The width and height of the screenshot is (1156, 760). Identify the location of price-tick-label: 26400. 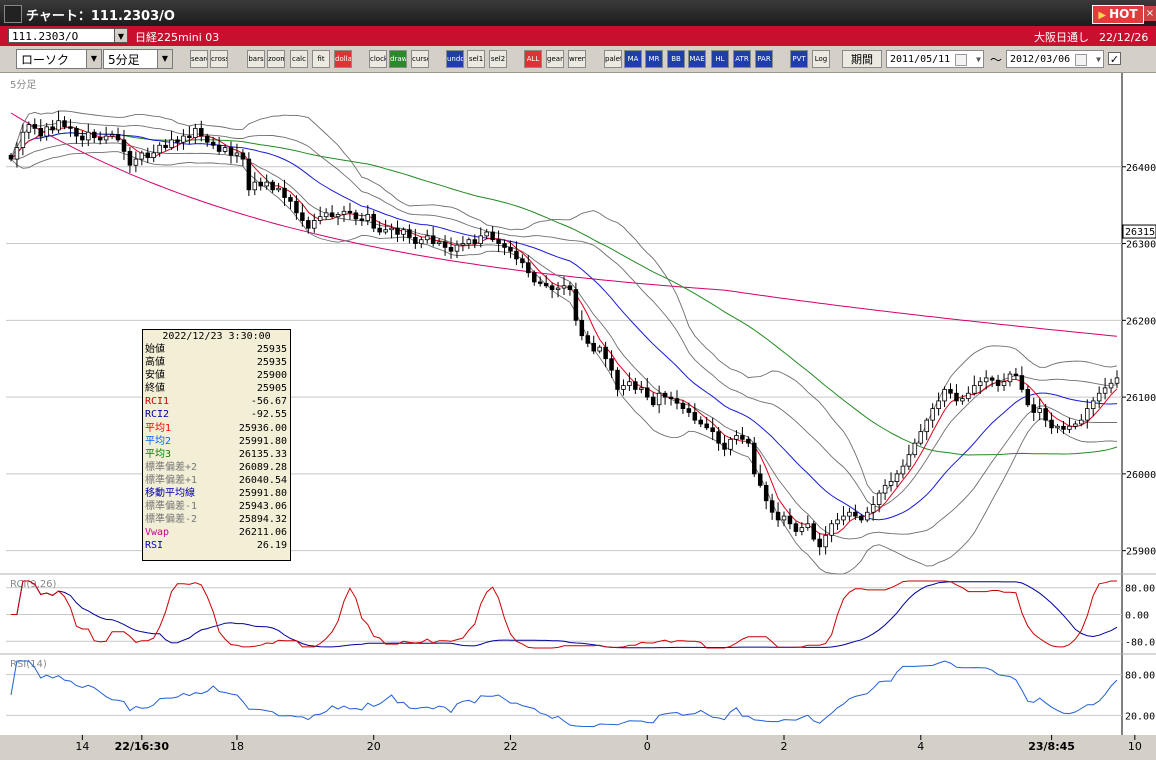
(1141, 168).